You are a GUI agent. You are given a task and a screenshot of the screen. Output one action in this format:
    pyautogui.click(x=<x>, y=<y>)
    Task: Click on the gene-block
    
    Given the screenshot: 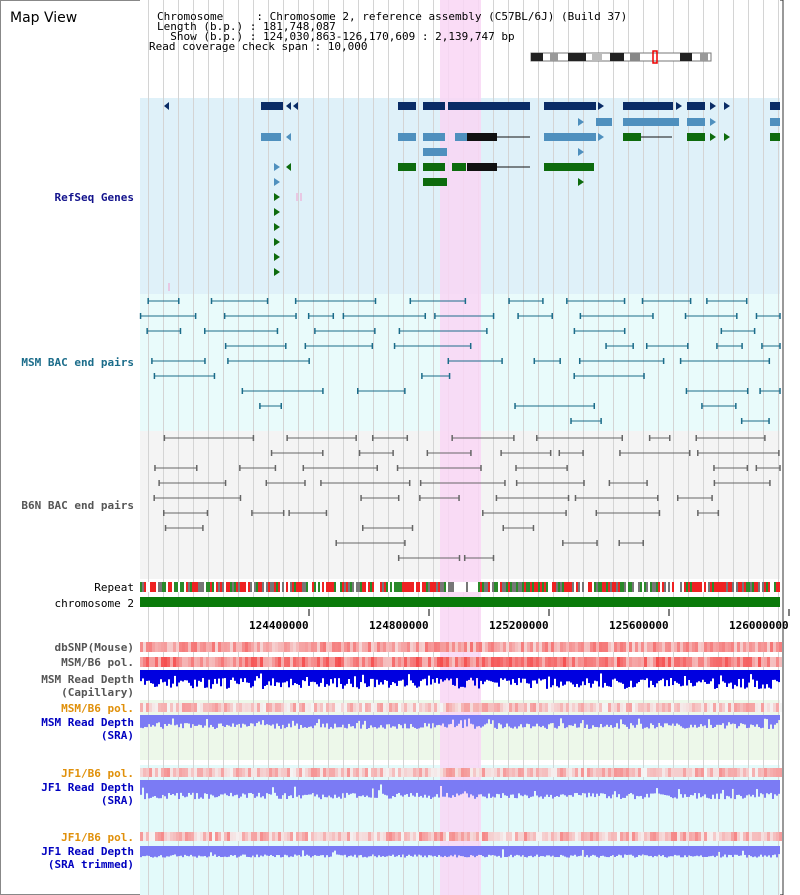 What is the action you would take?
    pyautogui.click(x=435, y=152)
    